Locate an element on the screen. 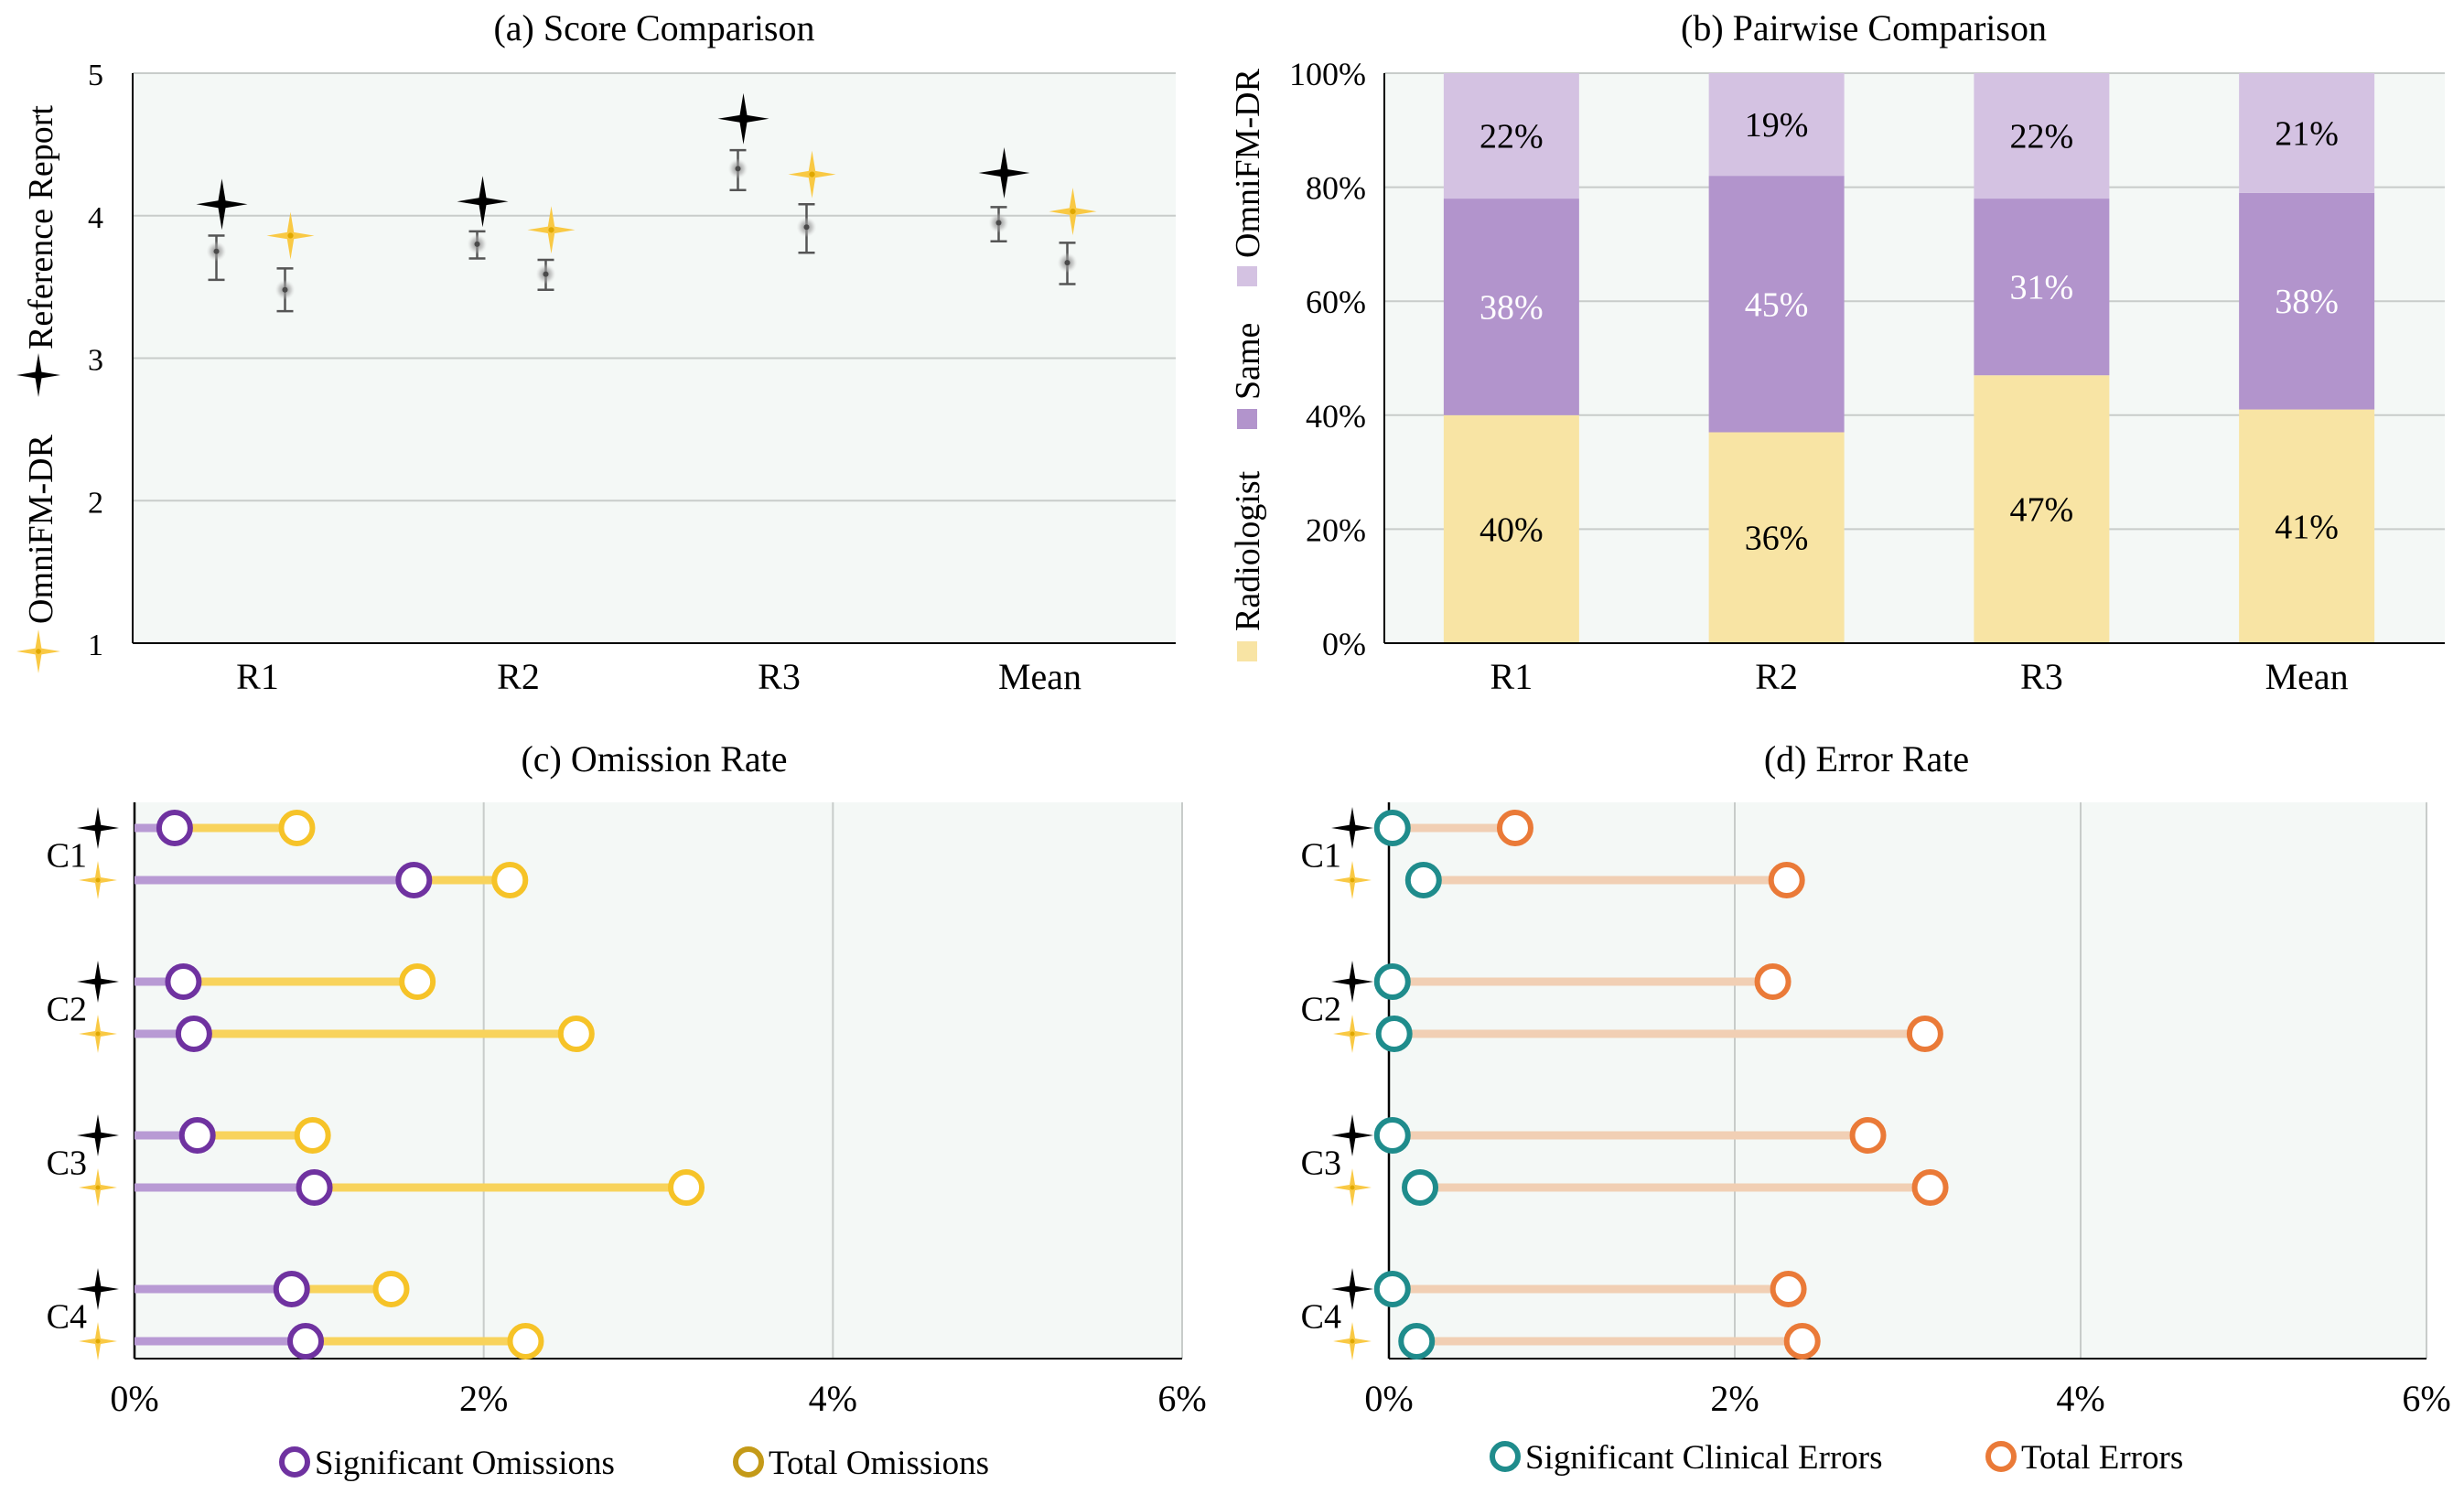  panel-c-marks is located at coordinates (391, 1083).